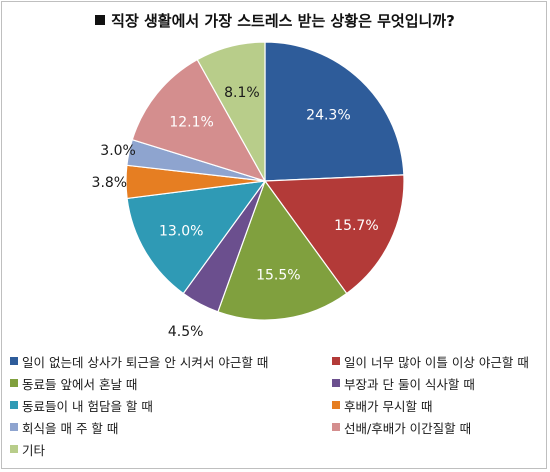  I want to click on slice-label-2: 15.7%, so click(356, 226).